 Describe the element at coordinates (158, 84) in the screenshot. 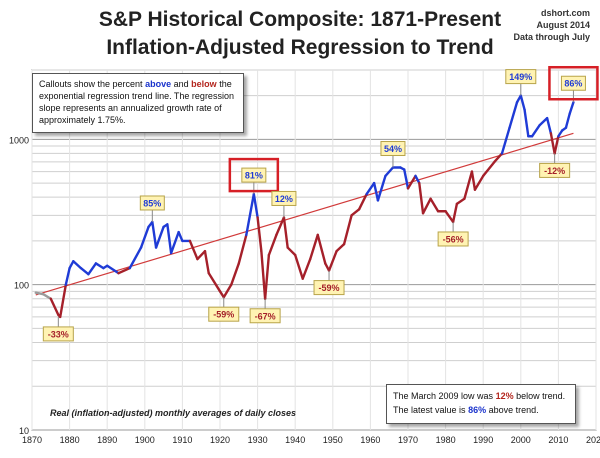

I see `callout-above-word: above` at that location.